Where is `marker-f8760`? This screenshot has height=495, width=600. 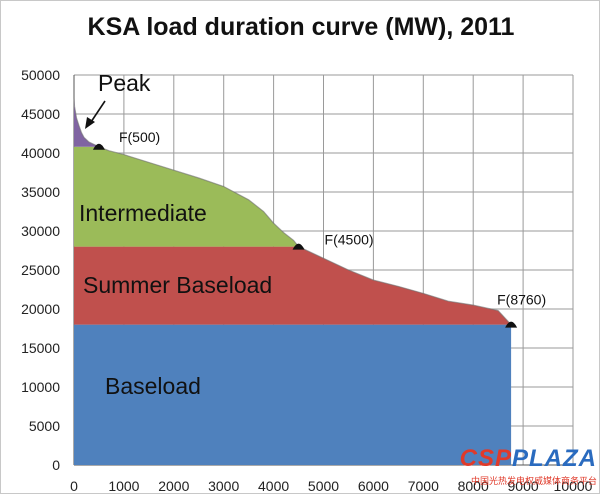 marker-f8760 is located at coordinates (511, 324).